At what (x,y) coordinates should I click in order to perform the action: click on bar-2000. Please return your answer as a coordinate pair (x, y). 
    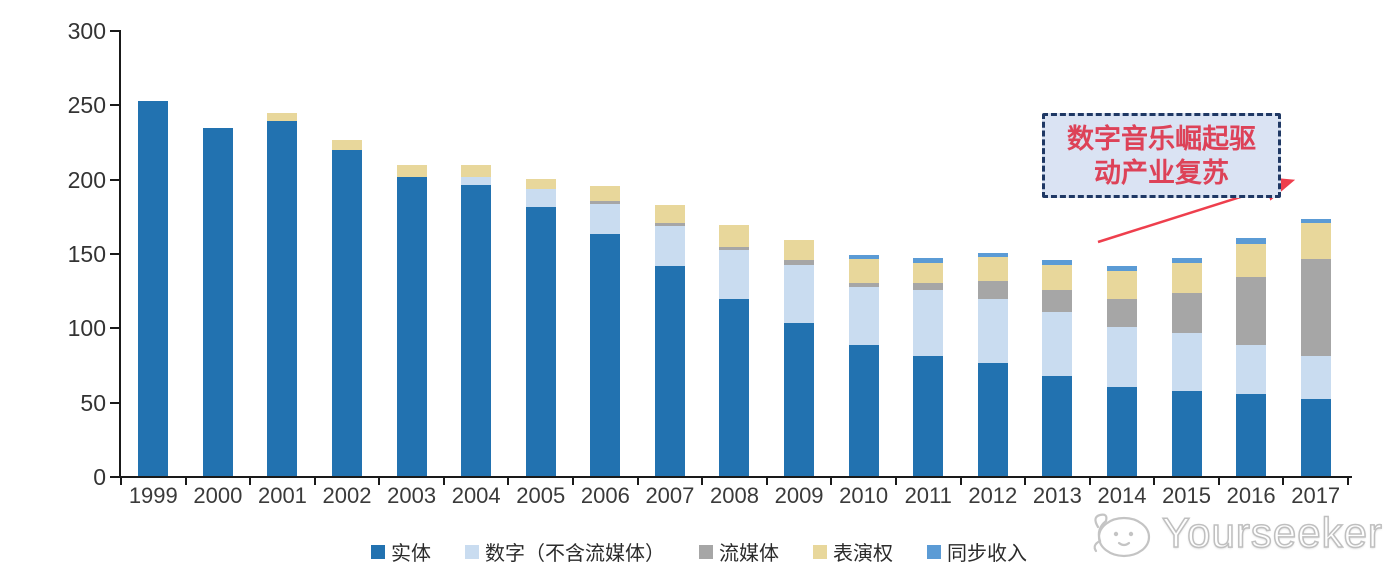
    Looking at the image, I should click on (217, 302).